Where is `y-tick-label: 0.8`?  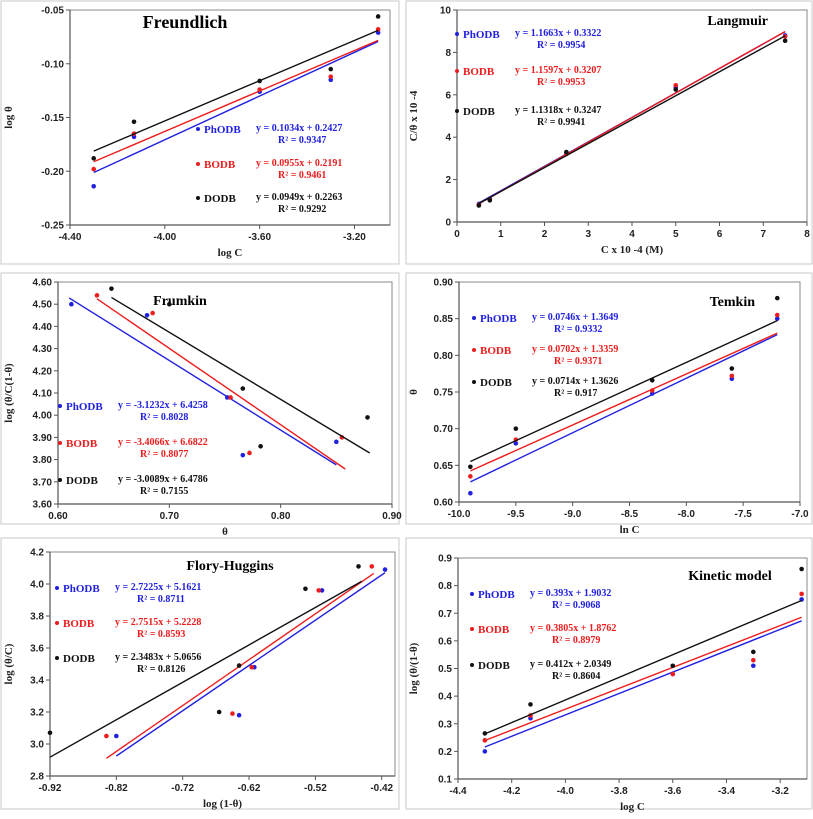
y-tick-label: 0.8 is located at coordinates (445, 586).